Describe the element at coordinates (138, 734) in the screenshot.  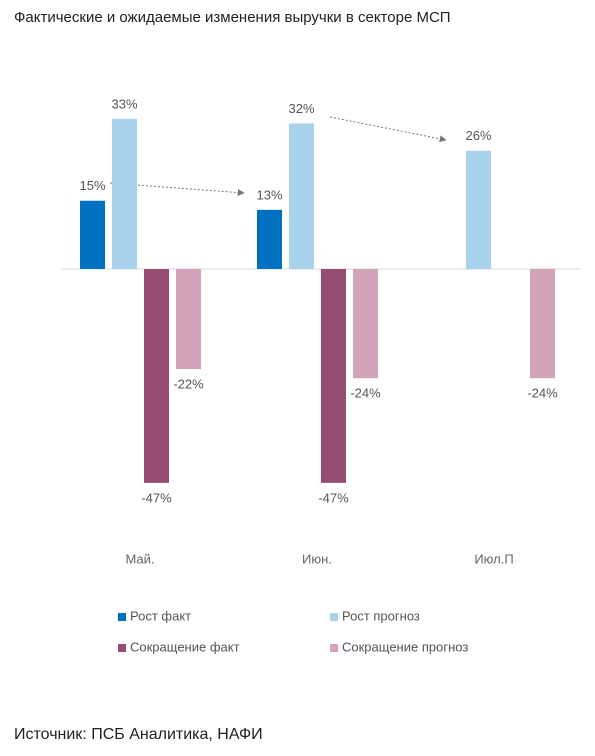
I see `source: Источник: ПСБ Аналитика, НАФИ` at that location.